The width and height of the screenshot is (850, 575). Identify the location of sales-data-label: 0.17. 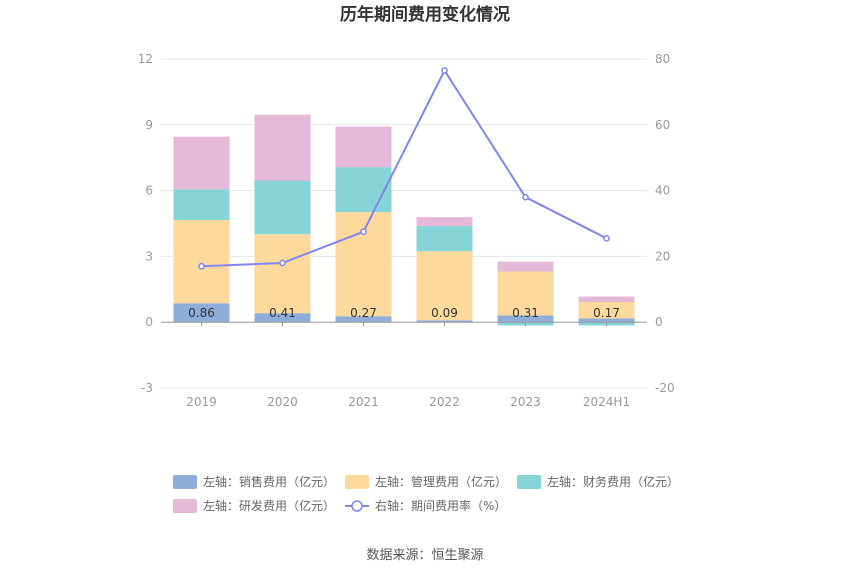
(606, 313).